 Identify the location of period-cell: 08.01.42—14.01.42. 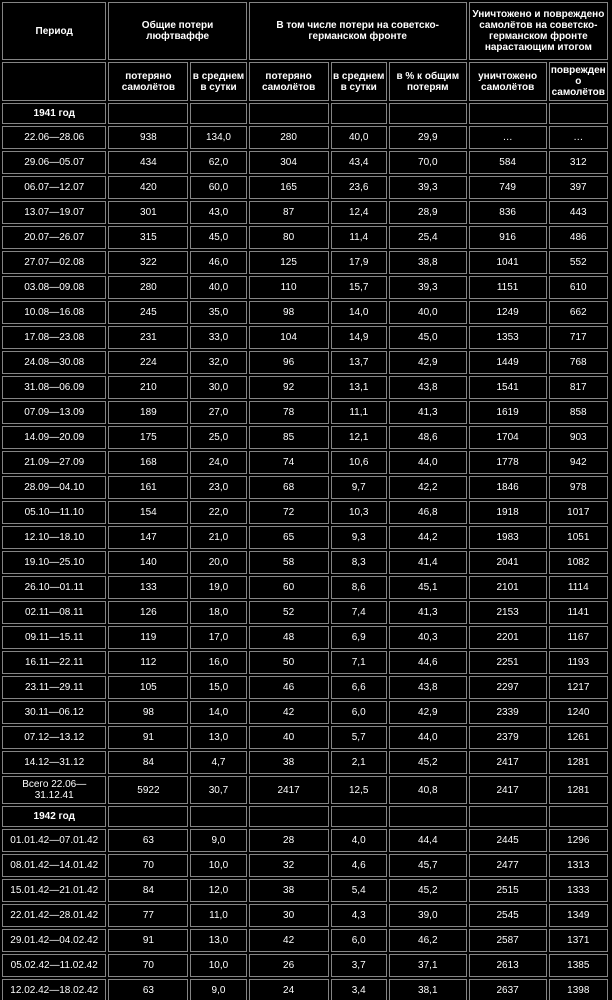
(54, 865).